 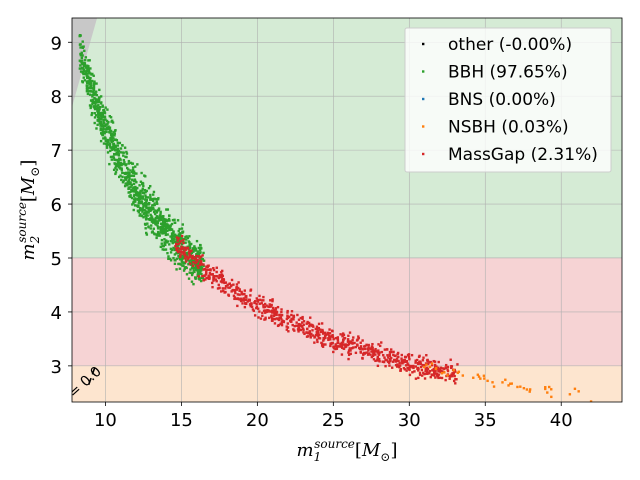 What do you see at coordinates (56, 313) in the screenshot?
I see `y-tick-label: 4` at bounding box center [56, 313].